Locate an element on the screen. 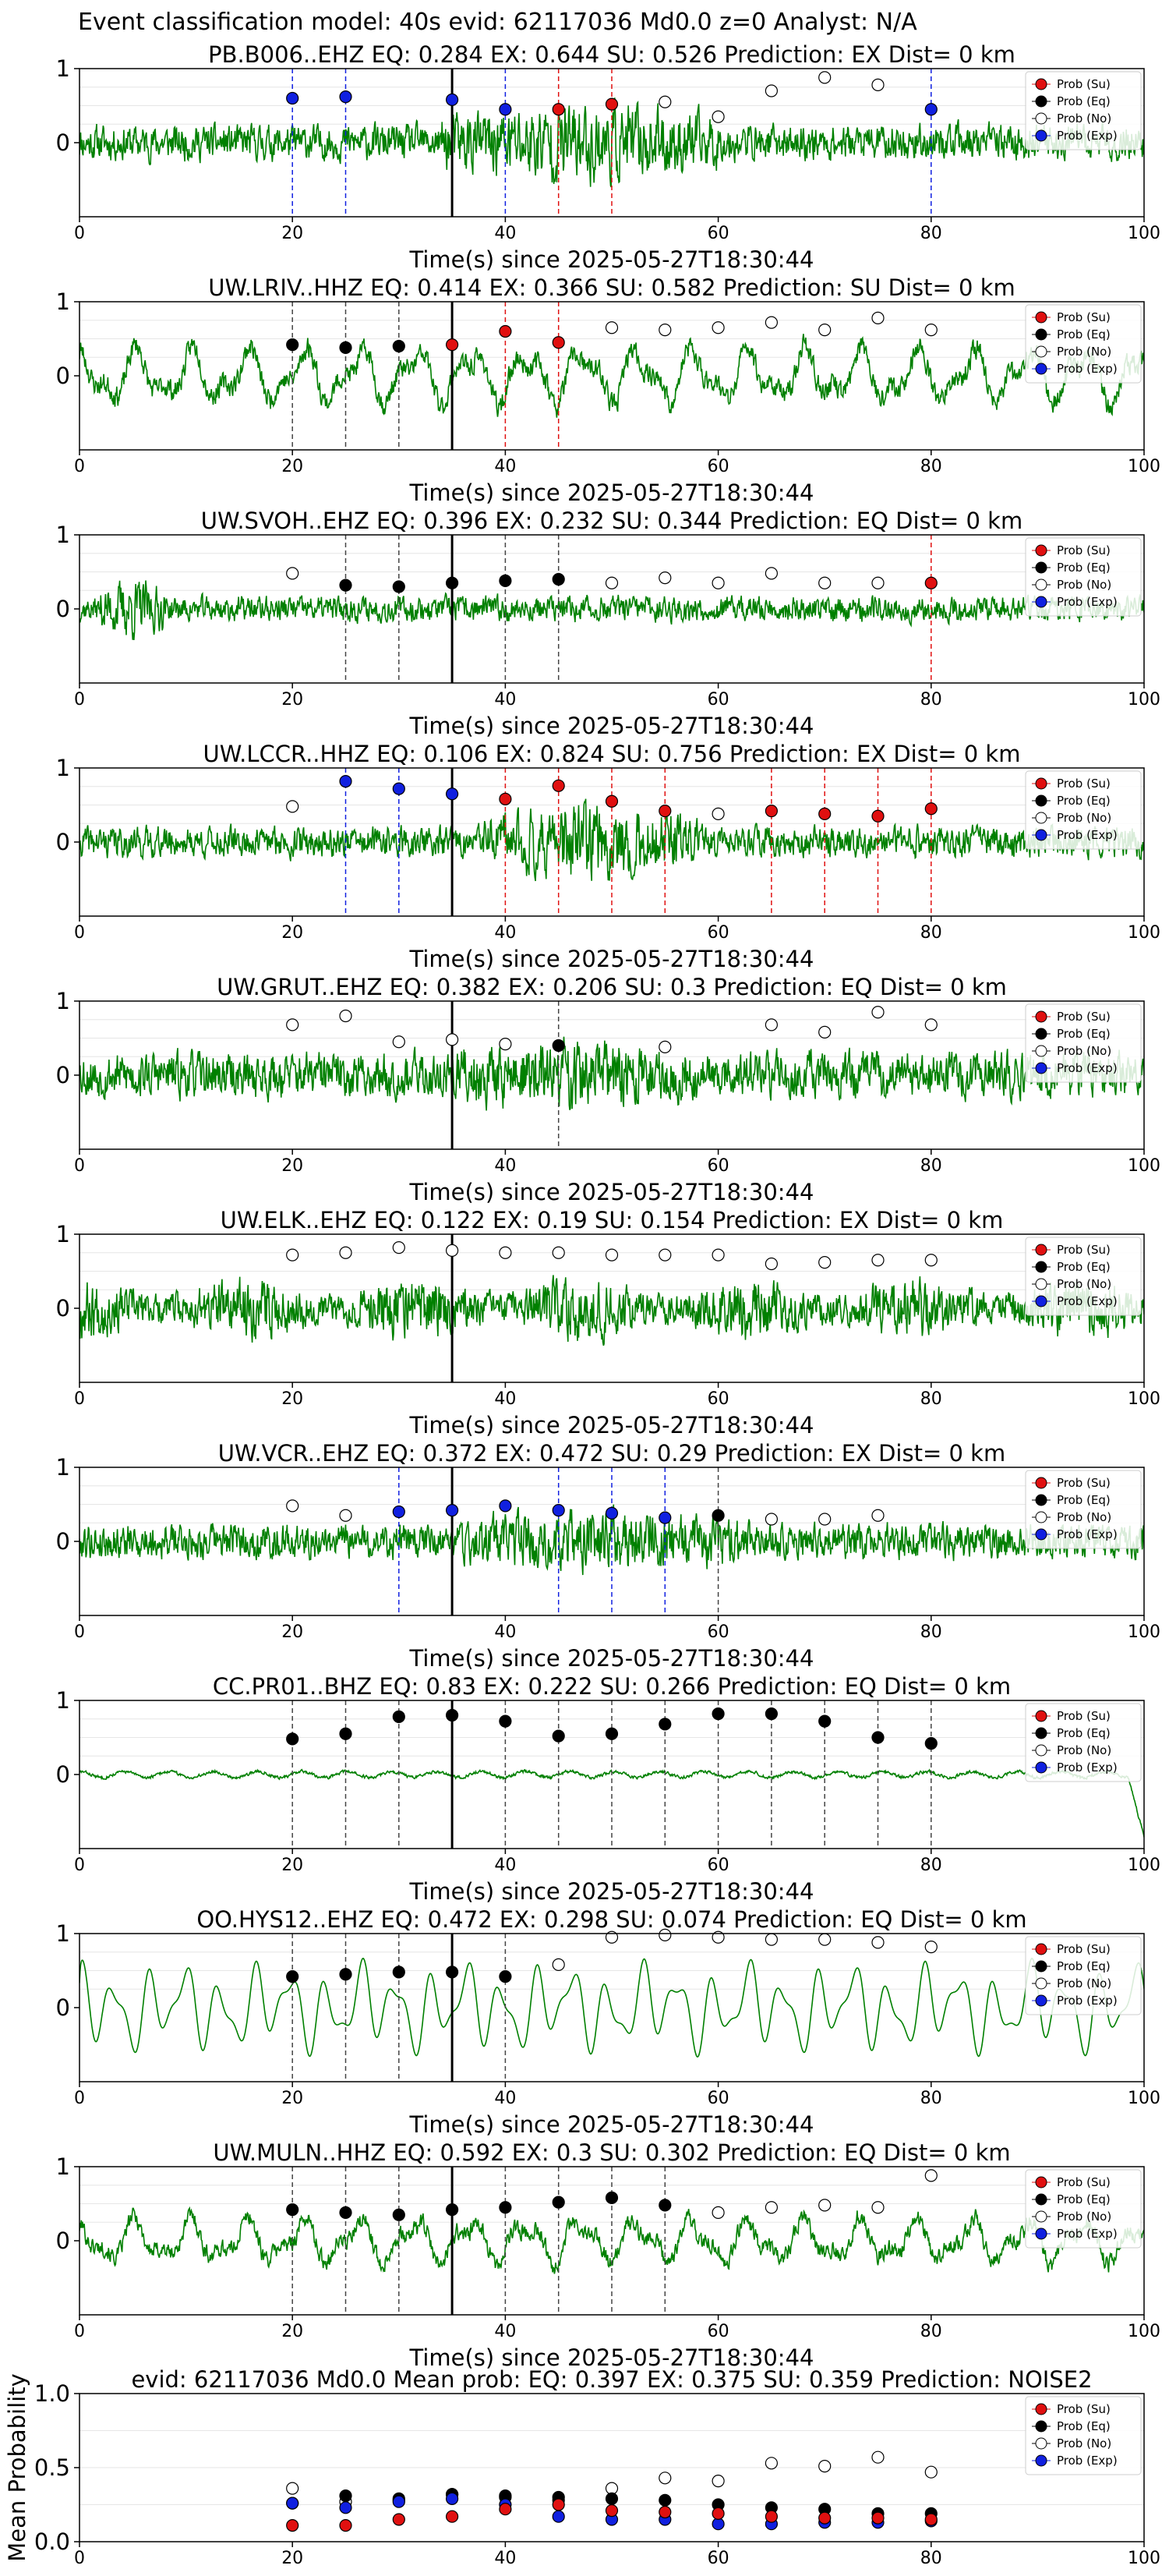  mean-marker-no is located at coordinates (878, 2457).